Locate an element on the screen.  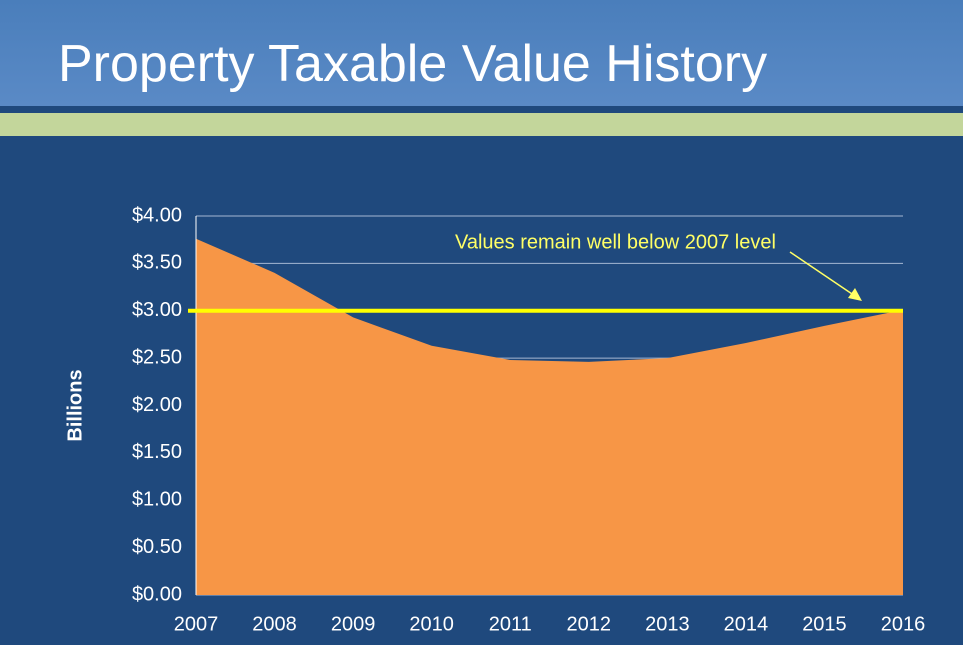
x-tick-label: 2016 is located at coordinates (903, 624).